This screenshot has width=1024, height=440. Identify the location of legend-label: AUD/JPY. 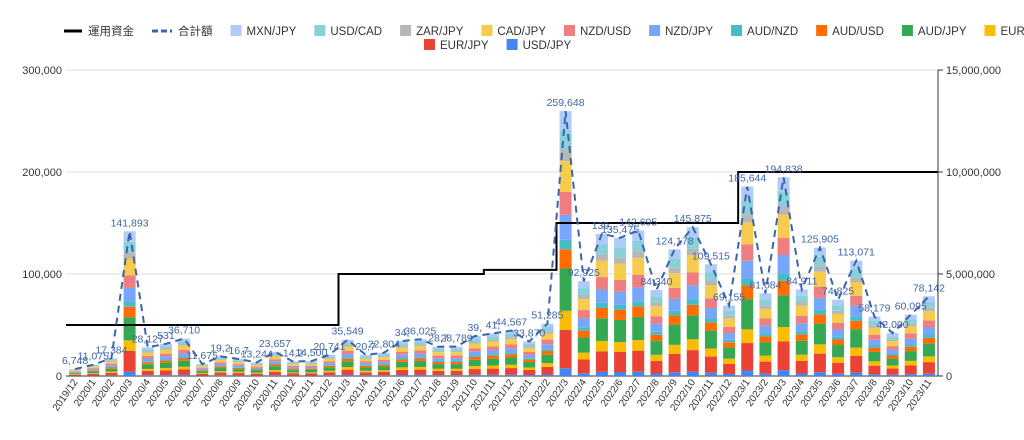
(942, 32).